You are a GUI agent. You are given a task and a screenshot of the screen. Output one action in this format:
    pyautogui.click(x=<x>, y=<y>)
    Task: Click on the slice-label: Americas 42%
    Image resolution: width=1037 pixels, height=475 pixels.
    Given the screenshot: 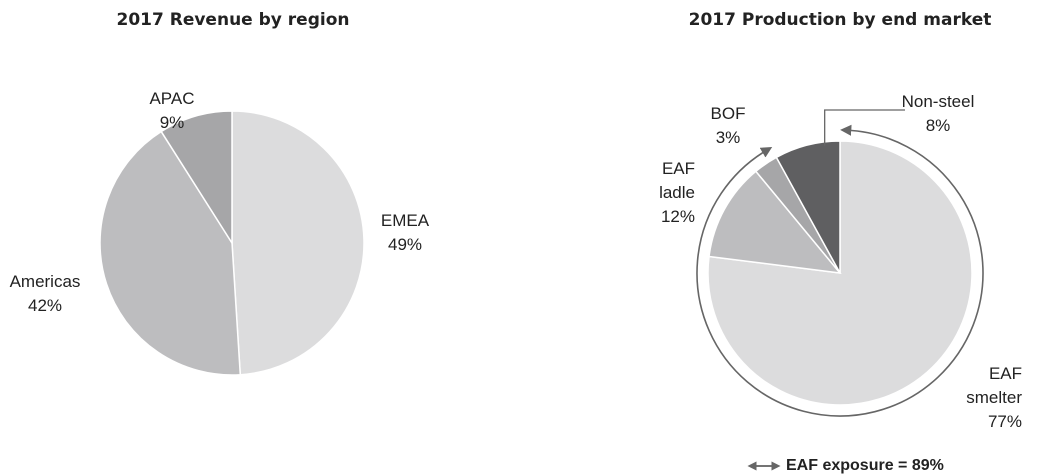 What is the action you would take?
    pyautogui.click(x=45, y=293)
    